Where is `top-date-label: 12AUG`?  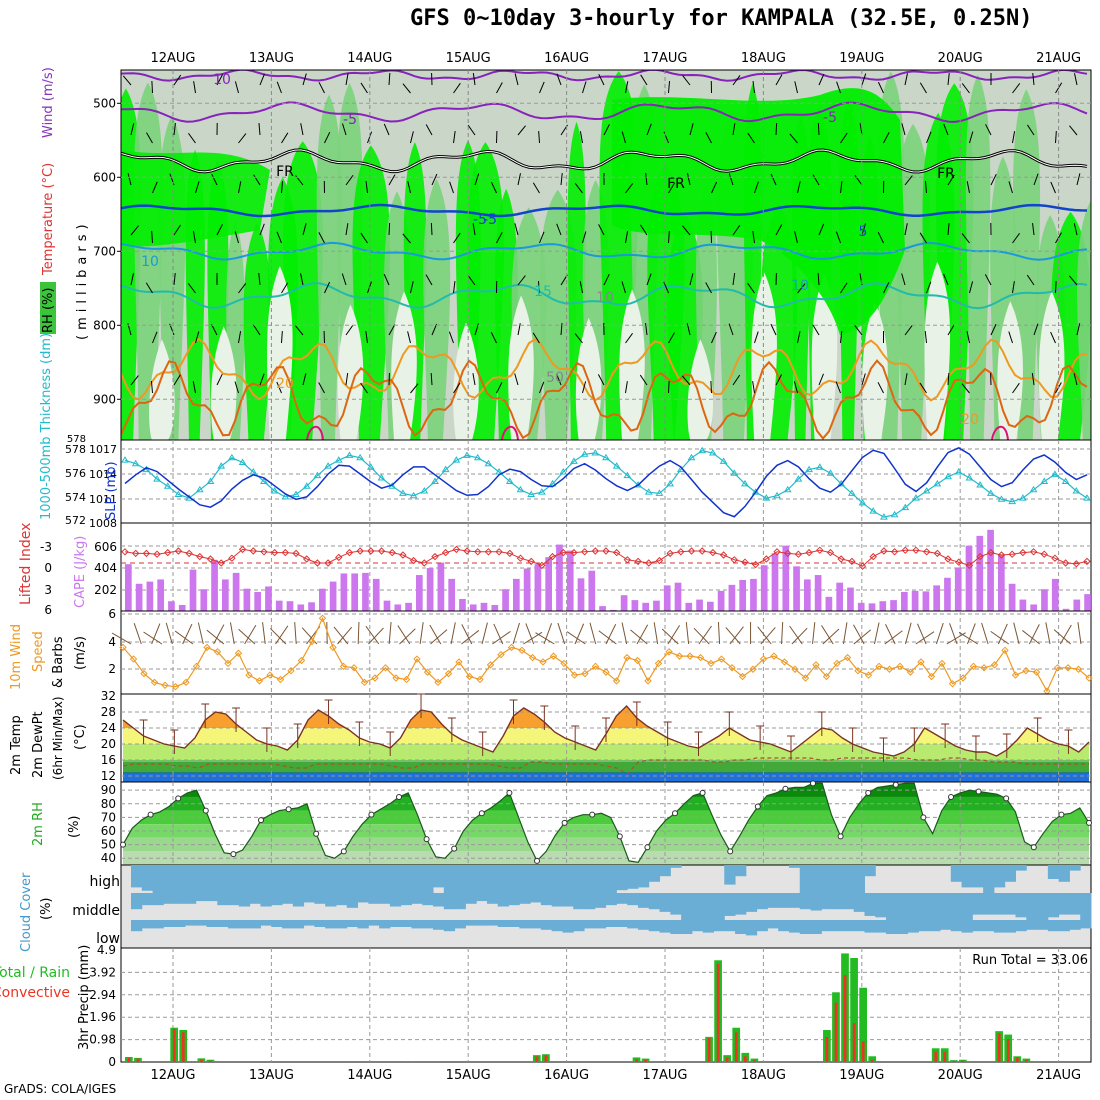 top-date-label: 12AUG is located at coordinates (172, 58).